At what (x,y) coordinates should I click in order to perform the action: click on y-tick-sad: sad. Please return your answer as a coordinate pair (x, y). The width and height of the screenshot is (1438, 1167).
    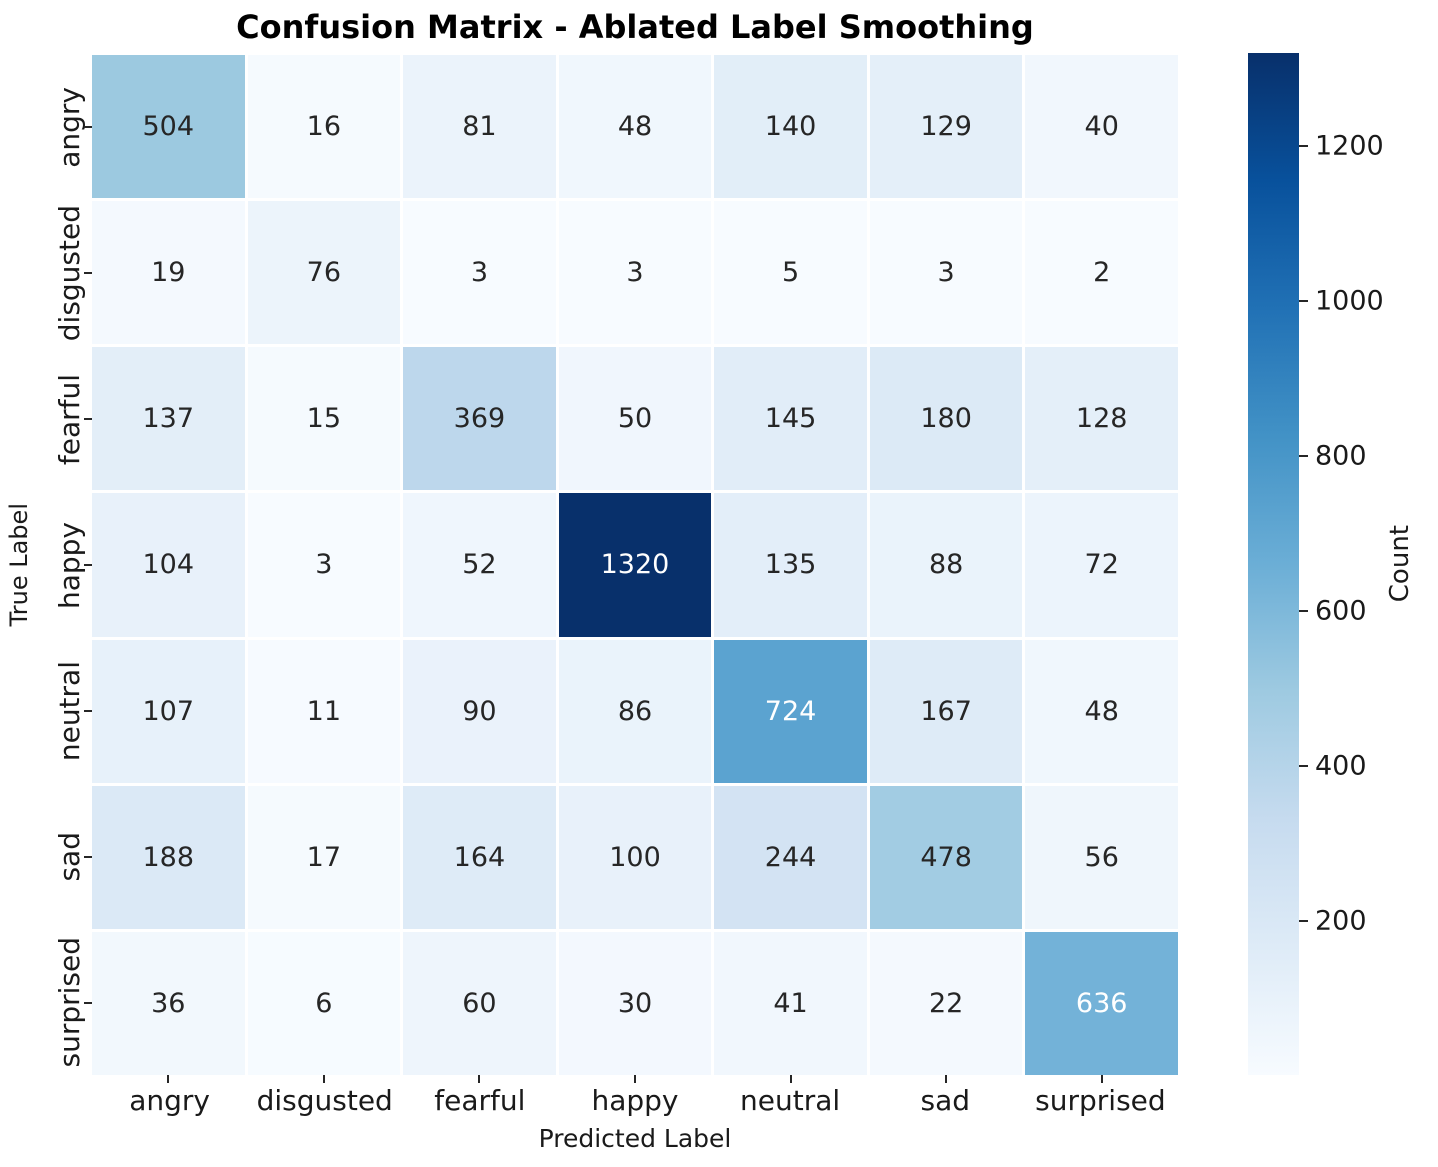
    Looking at the image, I should click on (60, 857).